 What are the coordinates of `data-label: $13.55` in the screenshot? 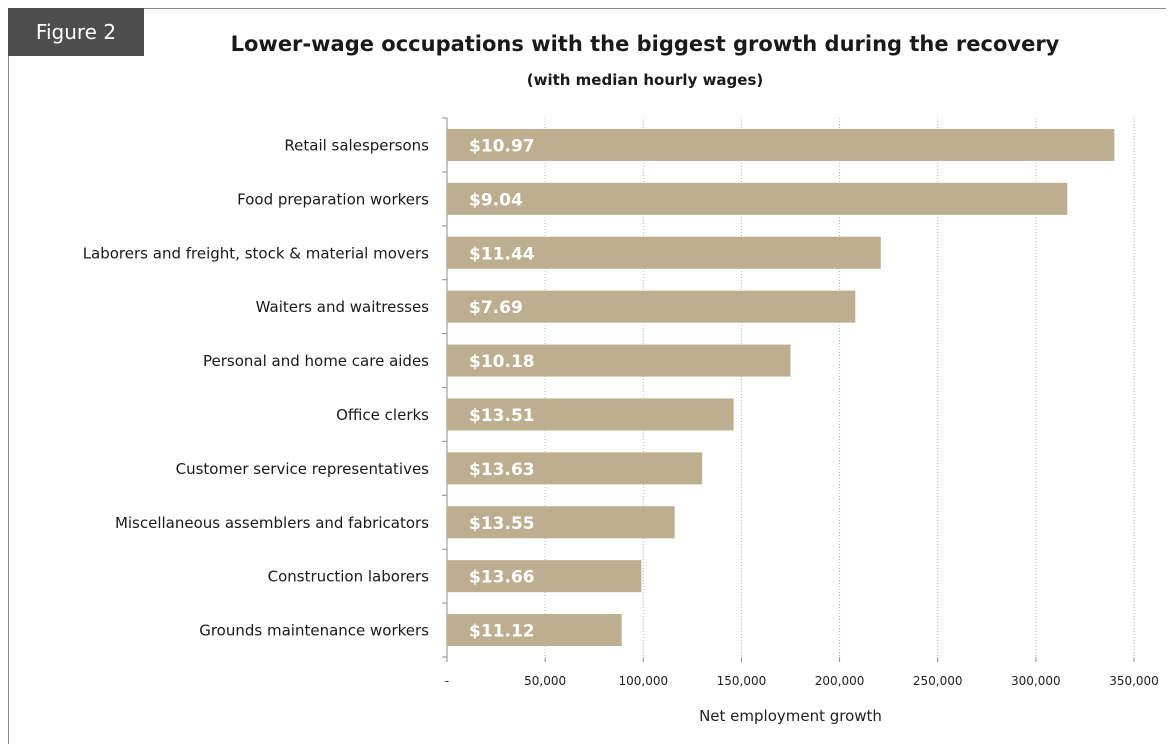 It's located at (502, 524).